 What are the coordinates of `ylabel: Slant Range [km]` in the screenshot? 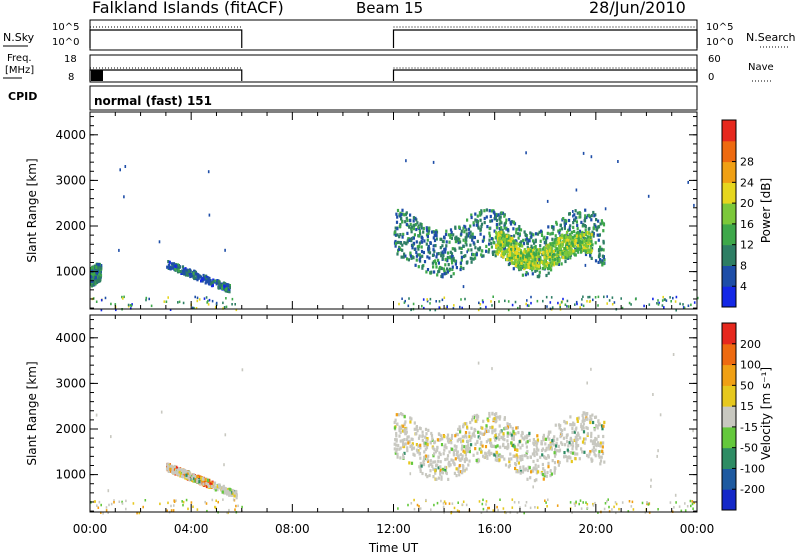 It's located at (32, 210).